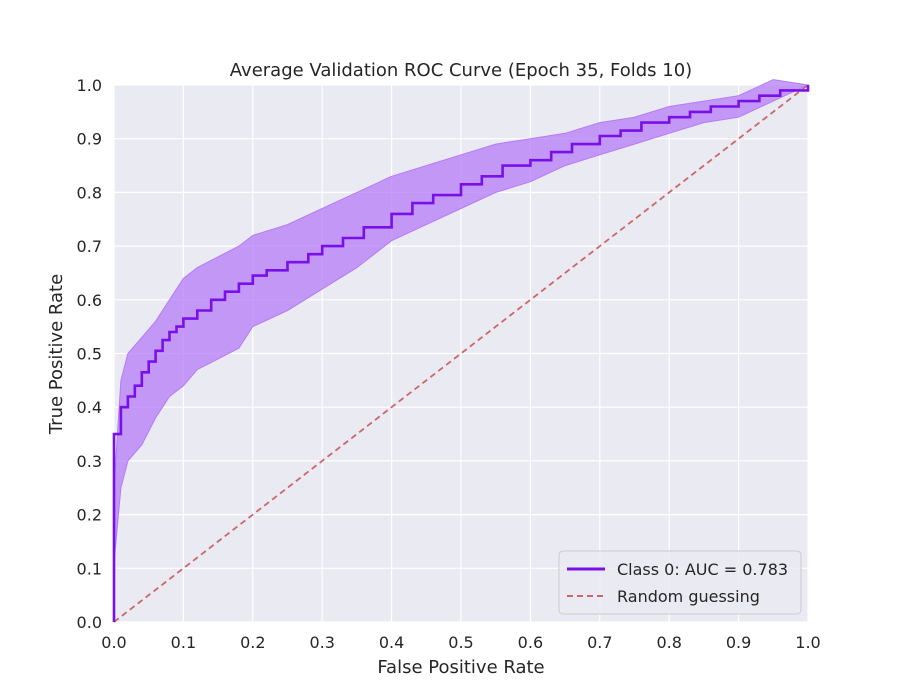  What do you see at coordinates (183, 642) in the screenshot?
I see `x-tick-label: 0.1` at bounding box center [183, 642].